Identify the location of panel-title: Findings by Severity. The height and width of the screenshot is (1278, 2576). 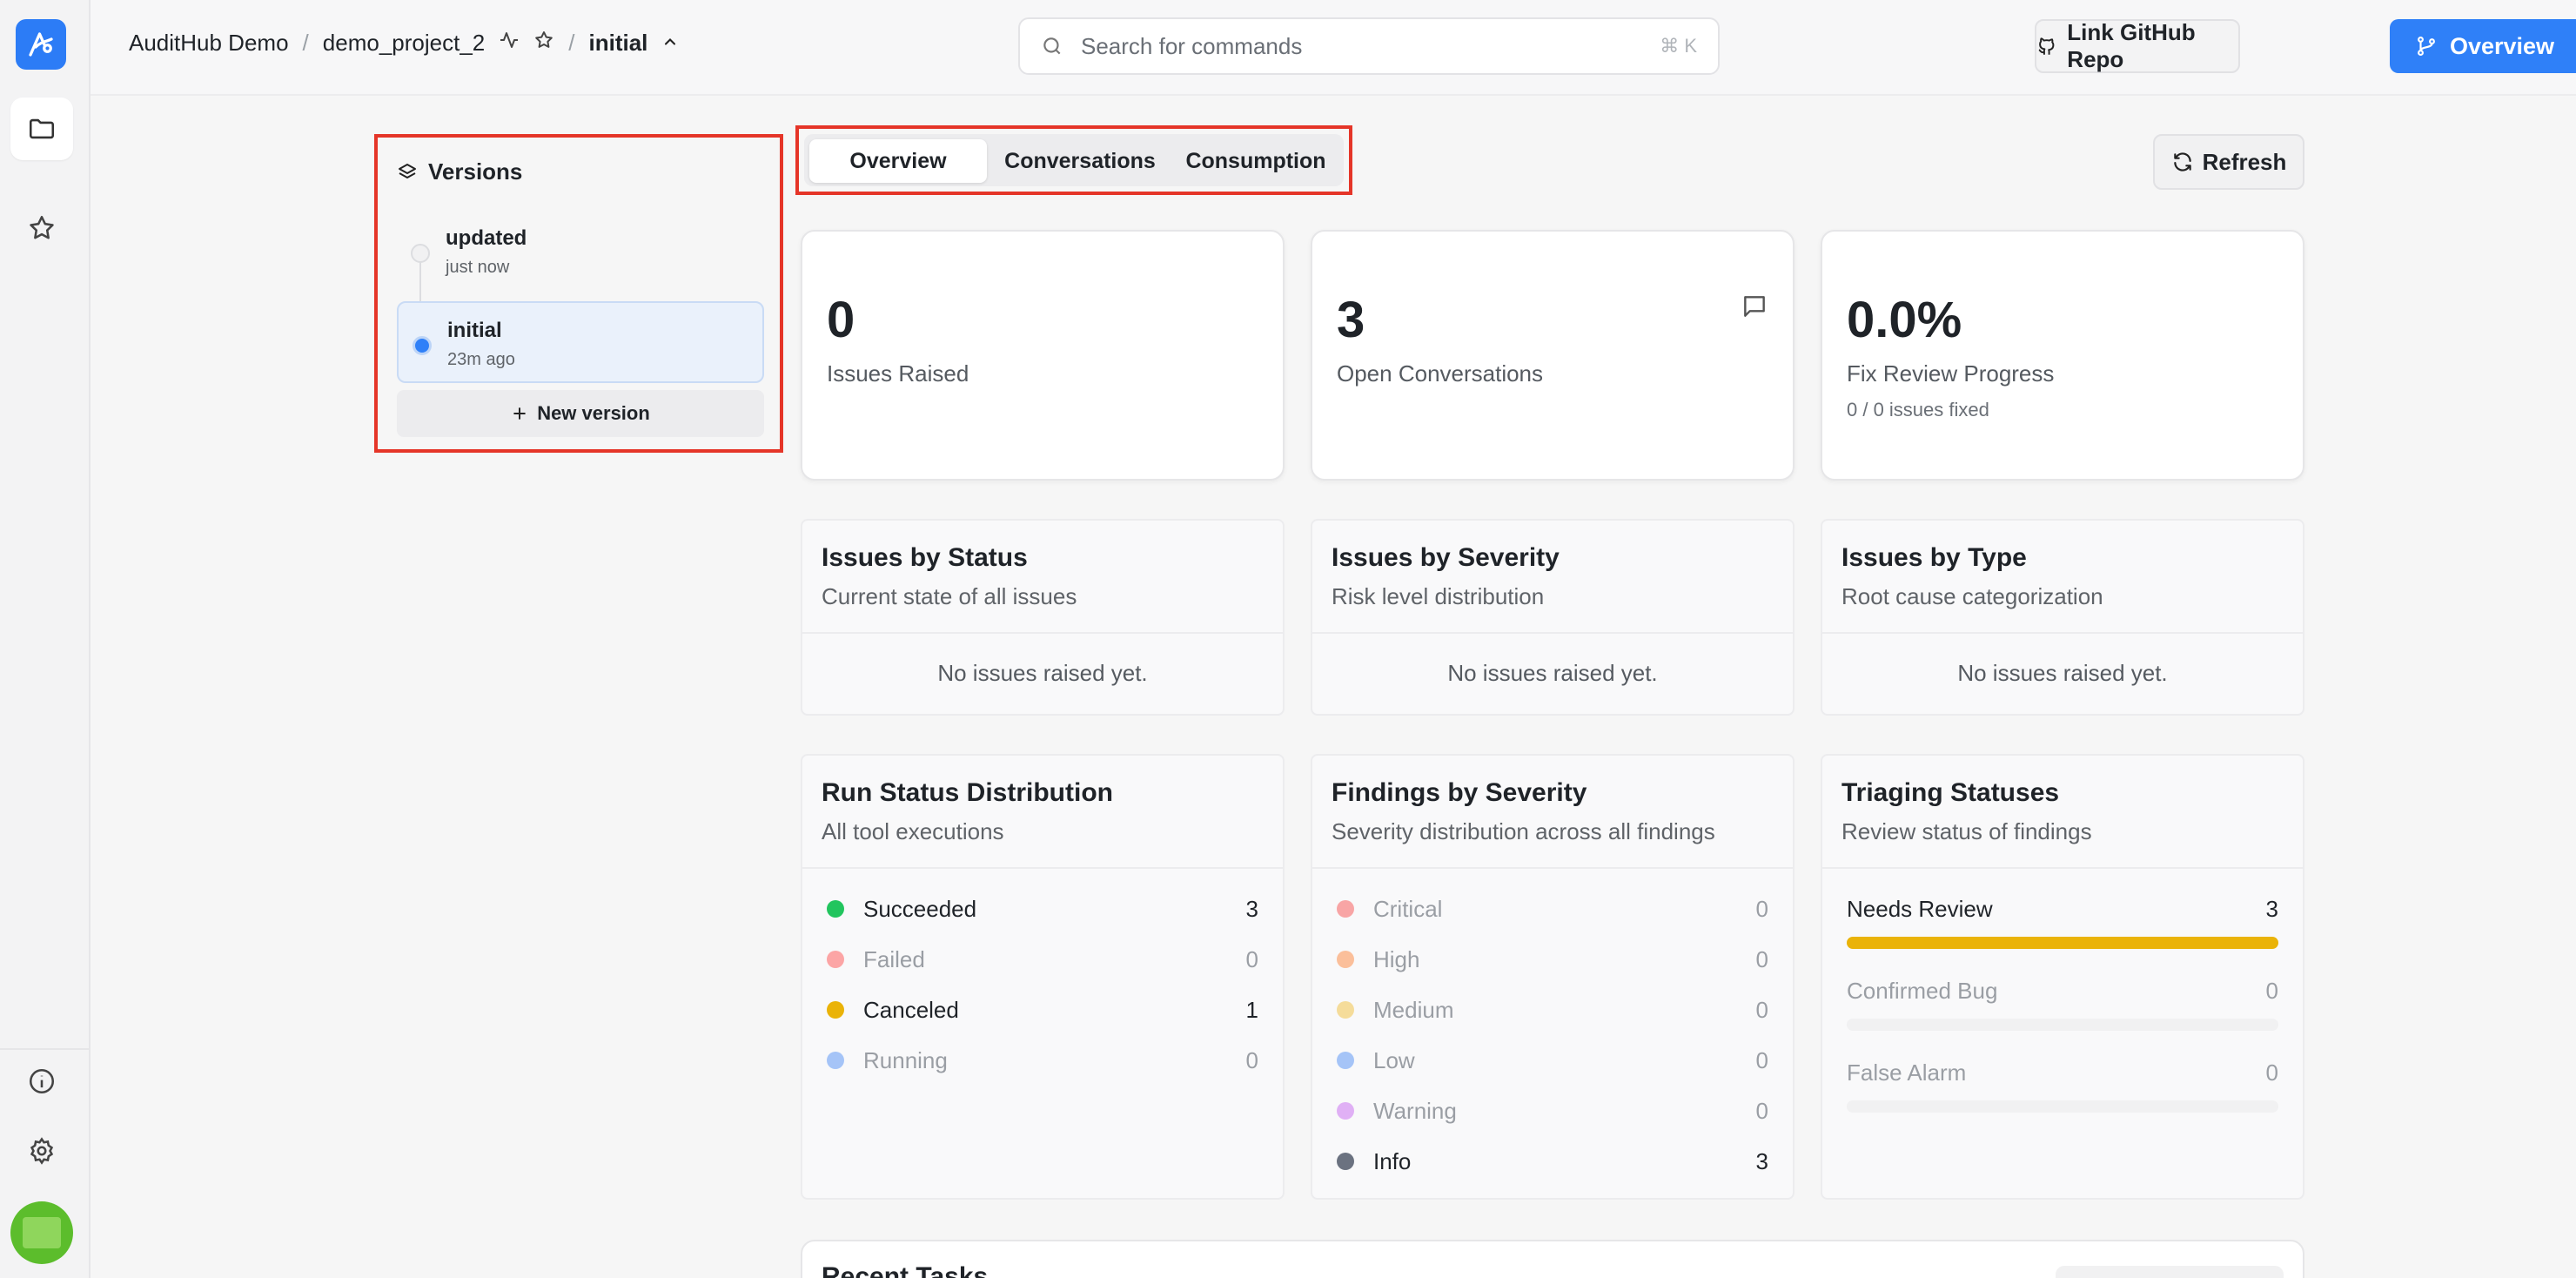
(1459, 792).